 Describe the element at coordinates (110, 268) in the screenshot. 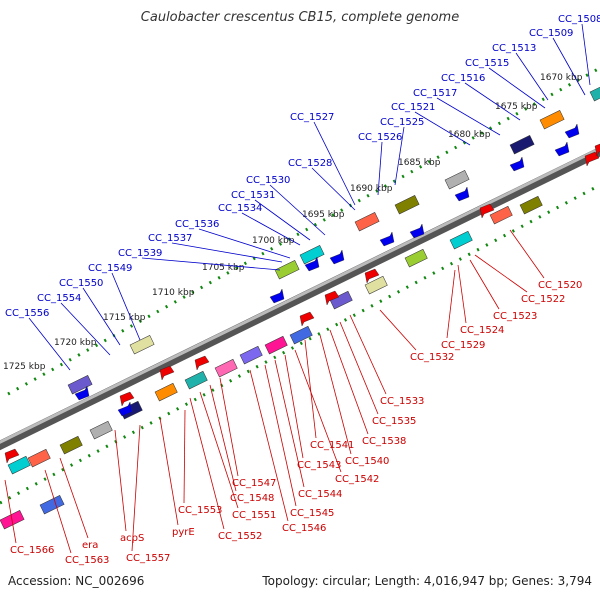

I see `forward-gene-label: CC_1549` at that location.